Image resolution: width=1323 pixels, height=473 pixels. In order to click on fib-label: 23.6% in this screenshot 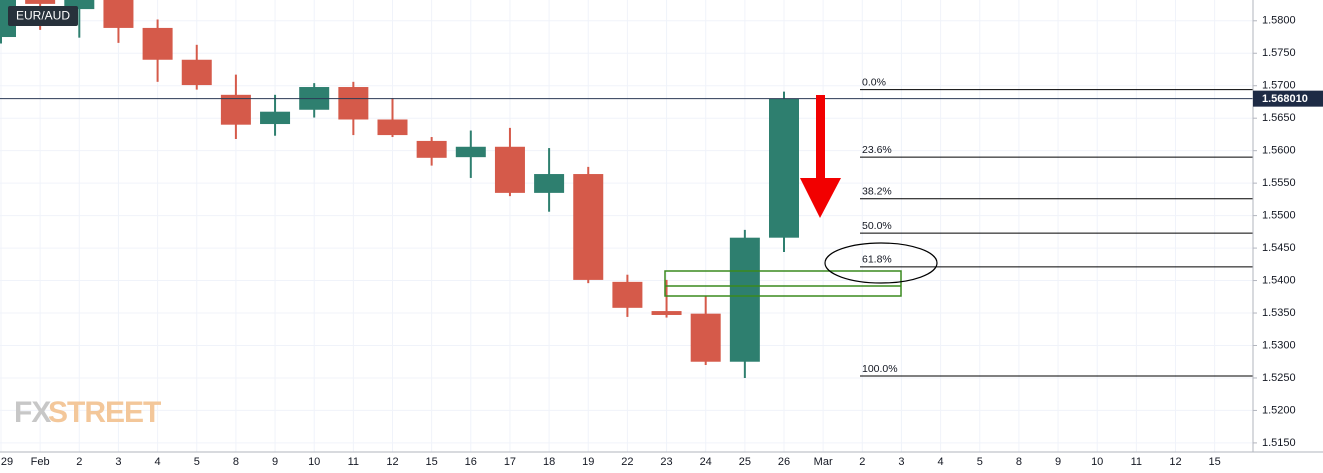, I will do `click(877, 150)`.